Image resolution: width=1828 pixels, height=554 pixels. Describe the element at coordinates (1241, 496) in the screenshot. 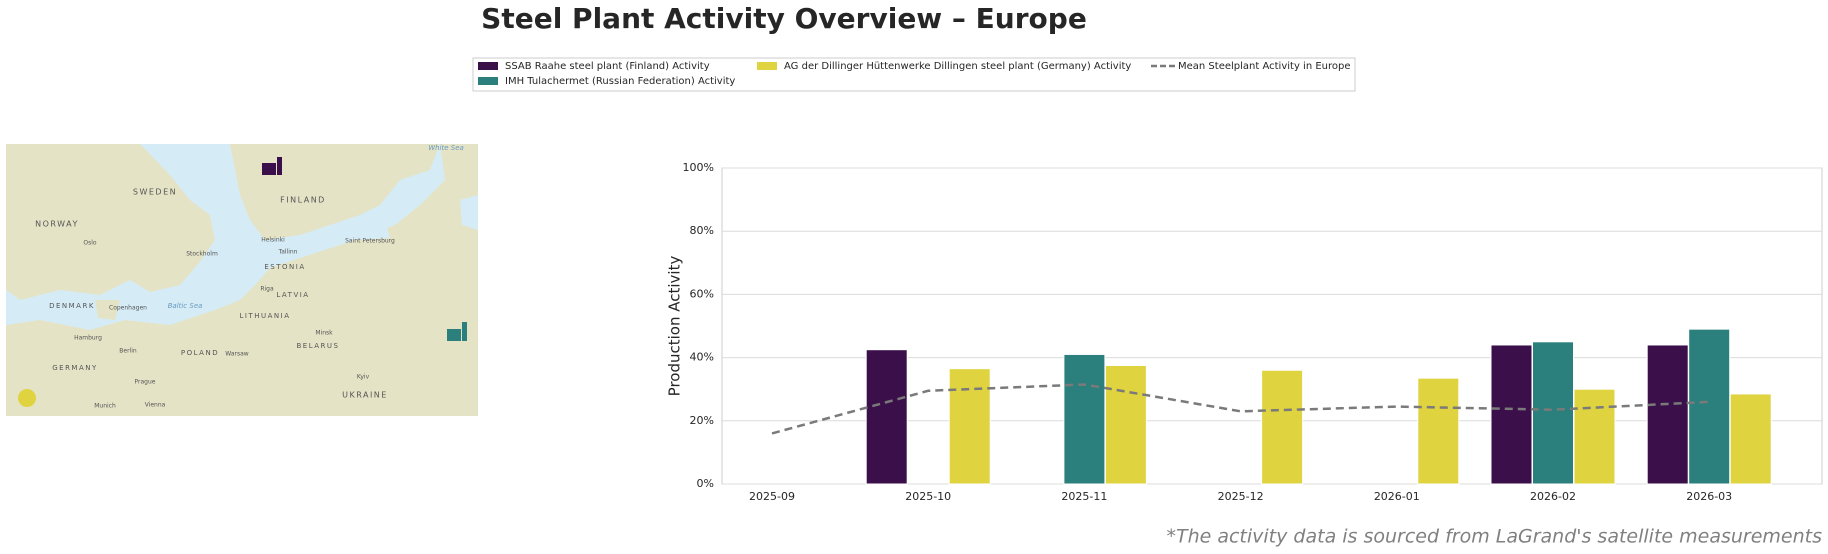

I see `x-tick-label: 2025-12` at that location.